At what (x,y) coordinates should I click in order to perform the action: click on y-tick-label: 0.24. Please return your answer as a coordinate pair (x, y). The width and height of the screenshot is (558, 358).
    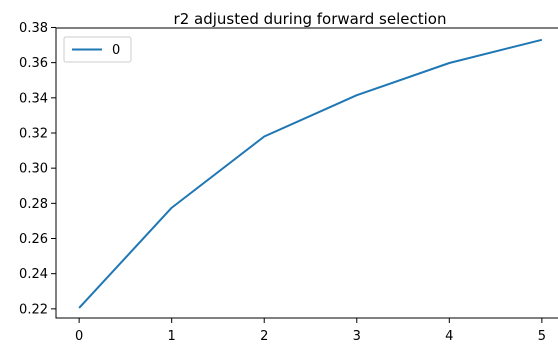
    Looking at the image, I should click on (33, 274).